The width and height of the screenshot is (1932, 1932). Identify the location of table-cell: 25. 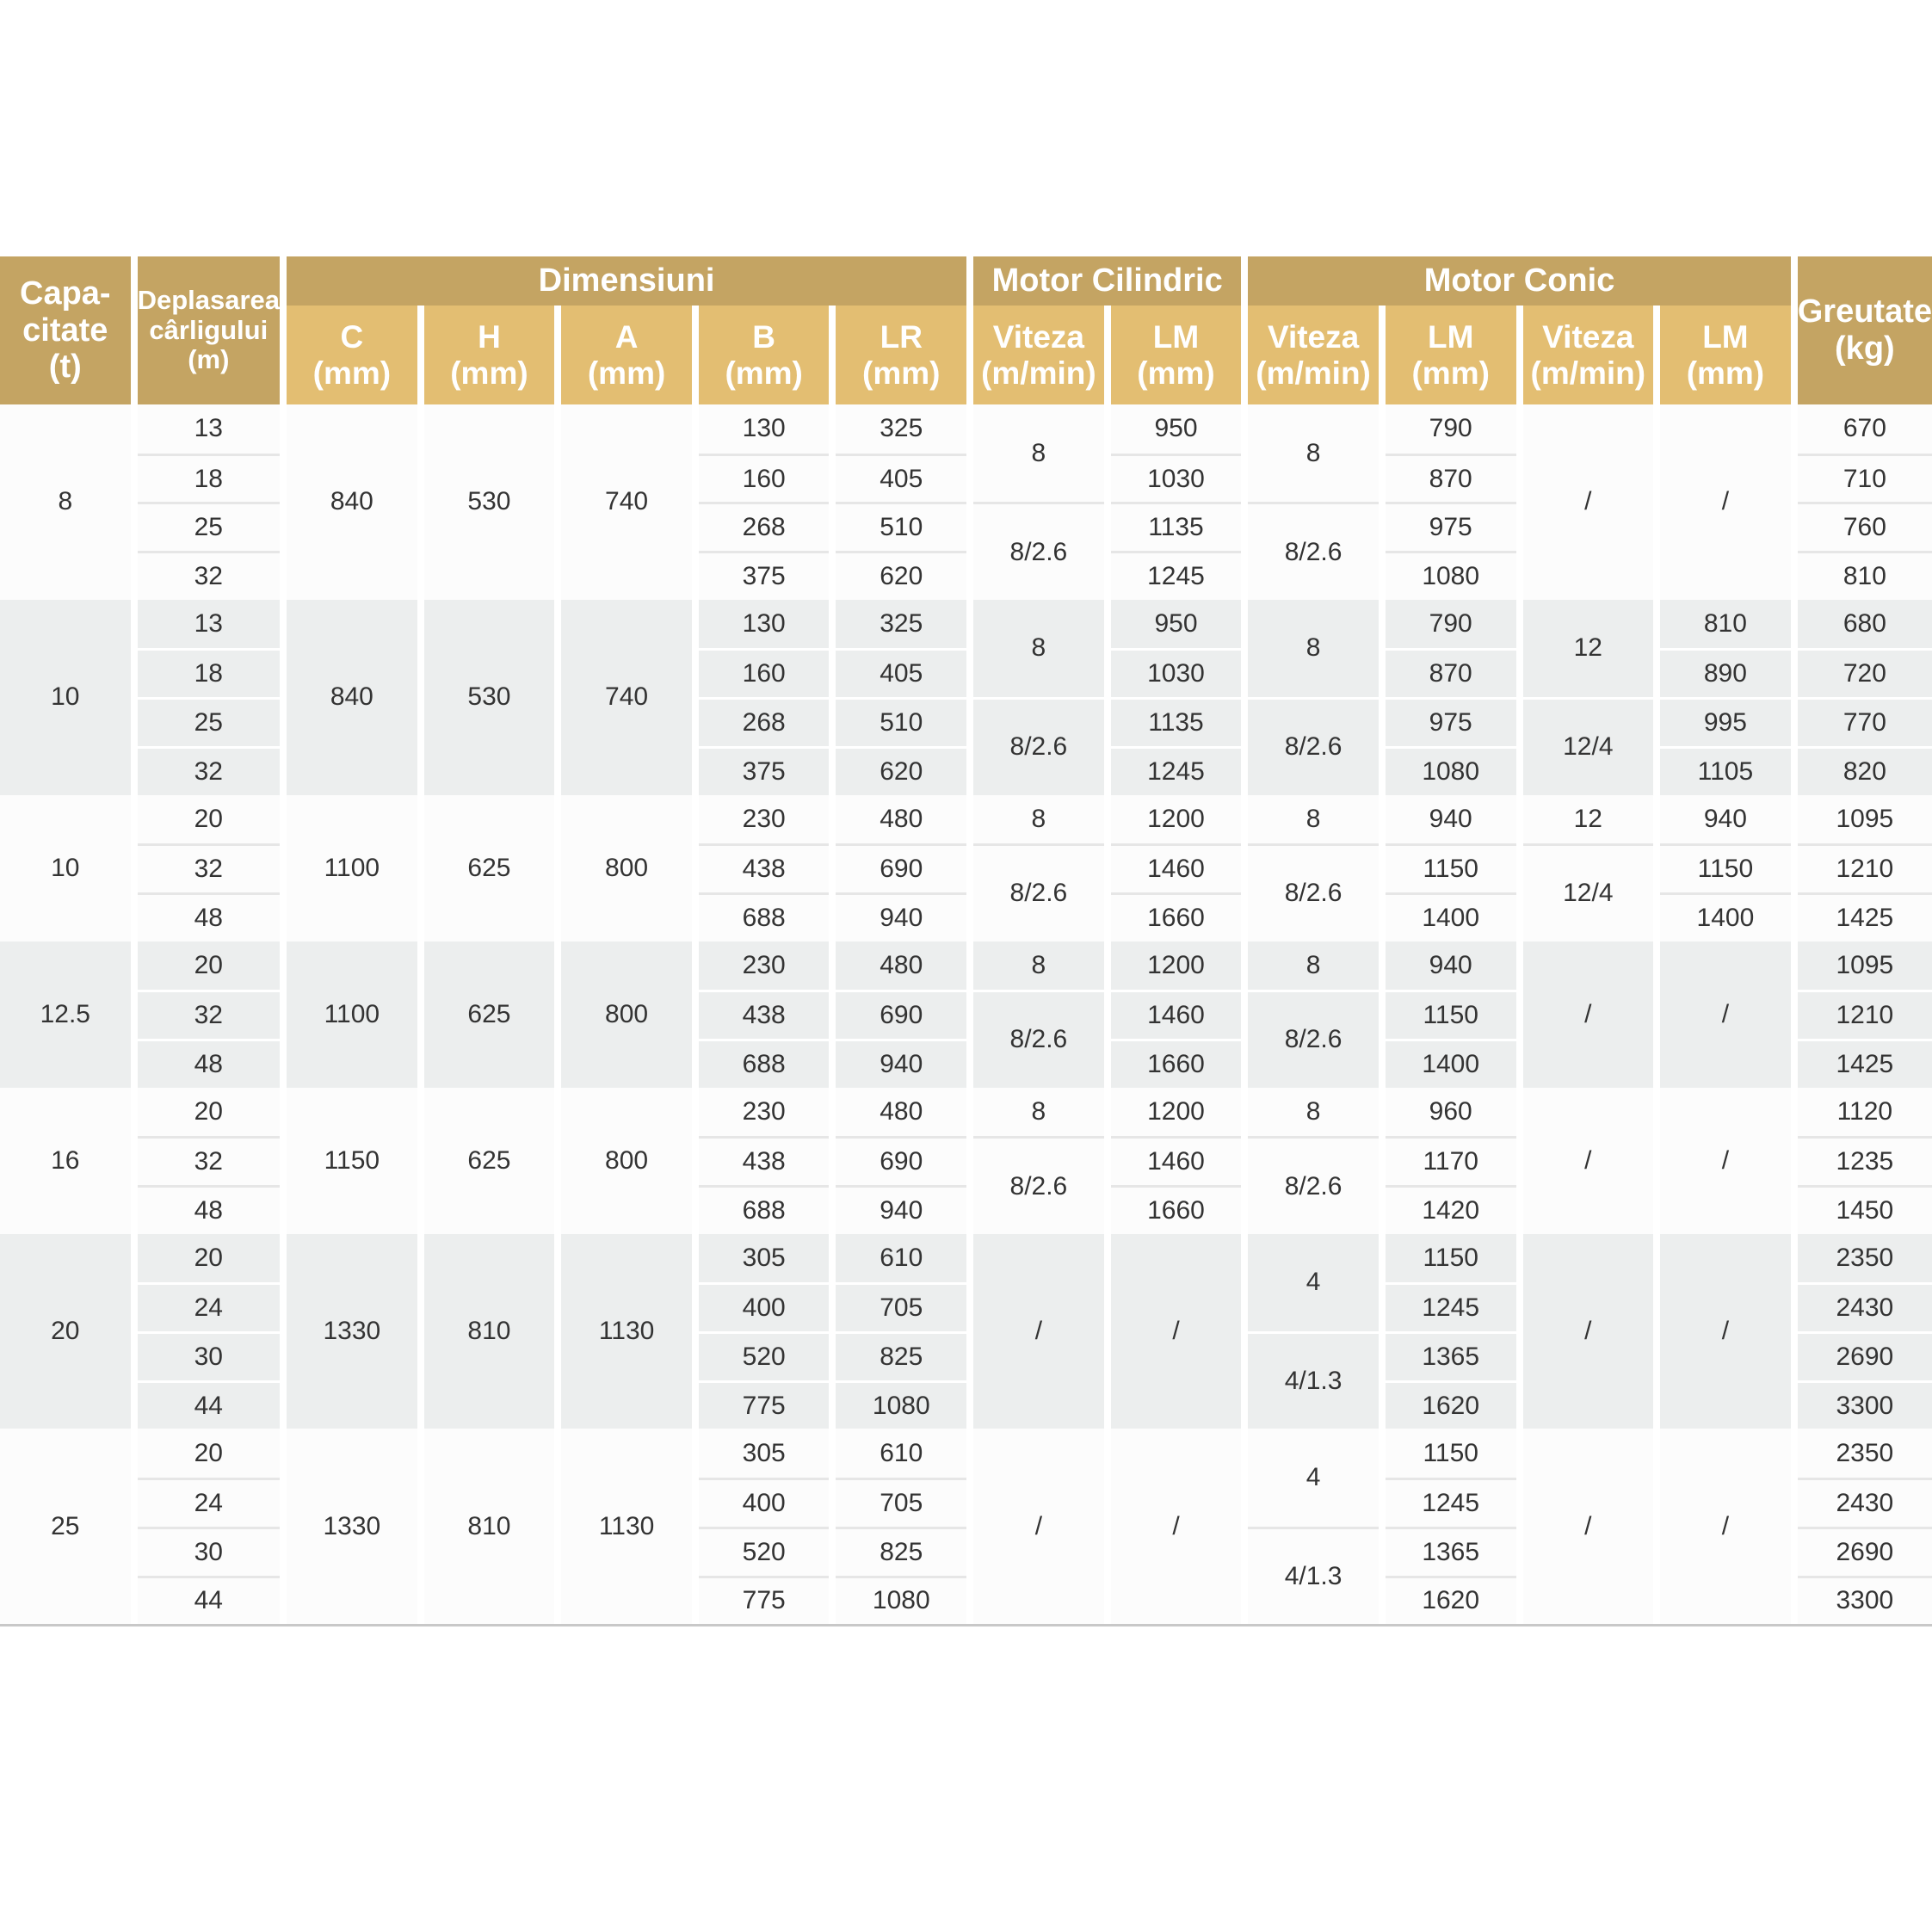
(65, 1527).